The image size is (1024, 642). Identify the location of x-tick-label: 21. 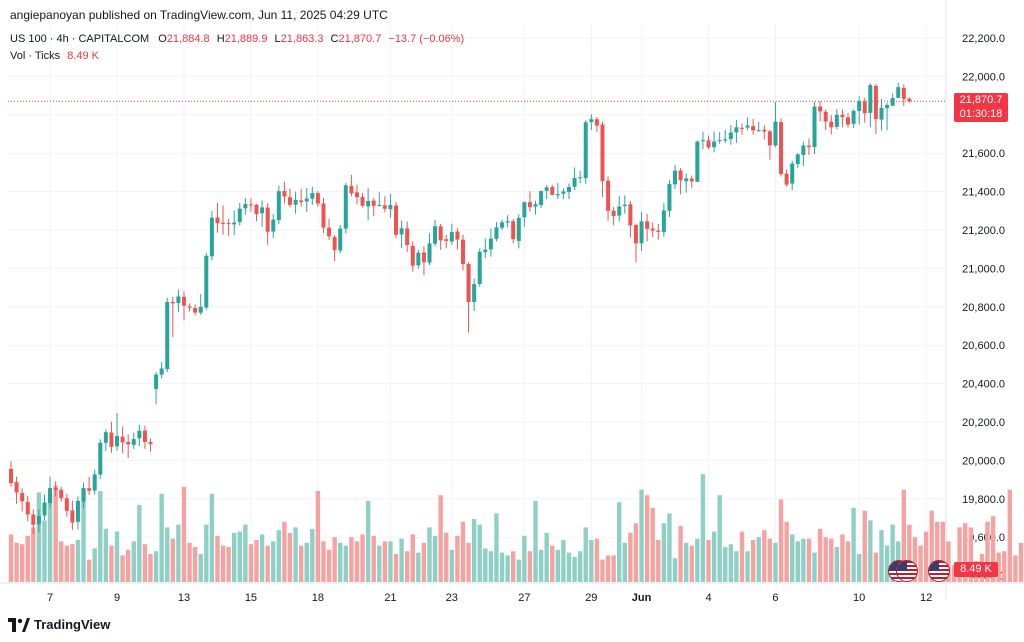
(390, 598).